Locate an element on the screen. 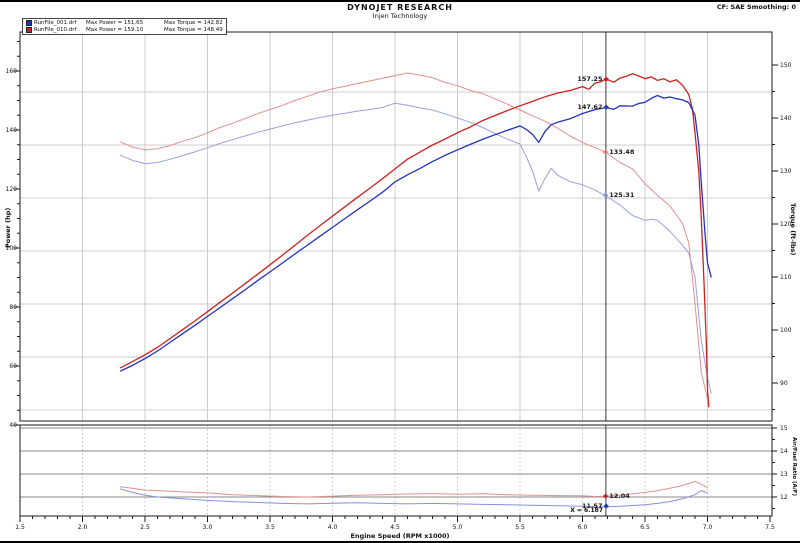  rpm-tick-label: 2.5 is located at coordinates (145, 527).